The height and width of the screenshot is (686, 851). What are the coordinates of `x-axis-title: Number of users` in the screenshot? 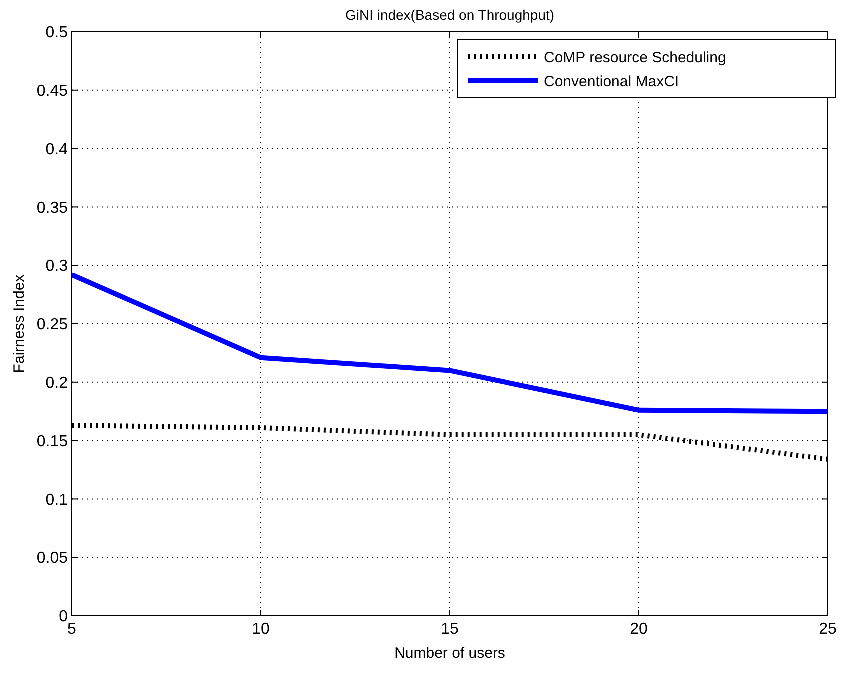 It's located at (450, 653).